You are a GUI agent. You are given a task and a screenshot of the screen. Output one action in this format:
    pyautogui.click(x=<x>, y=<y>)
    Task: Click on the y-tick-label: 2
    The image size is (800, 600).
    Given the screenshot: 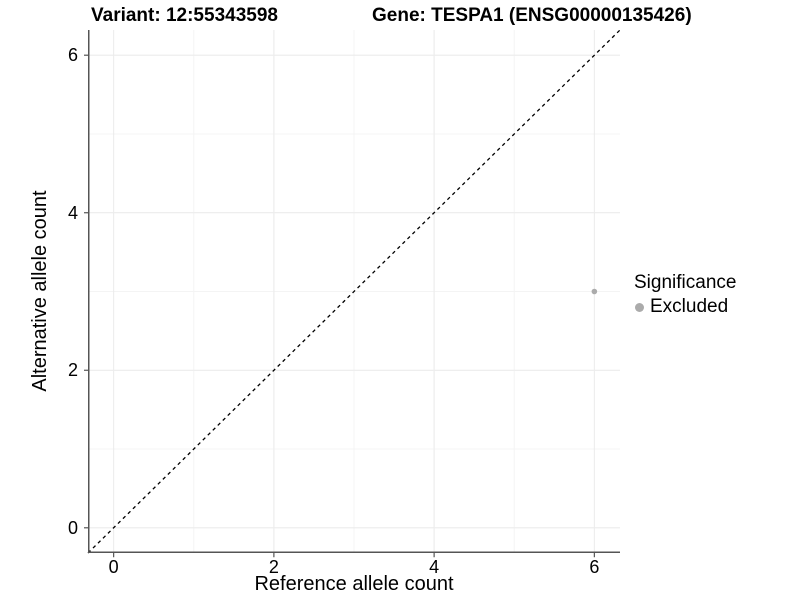 What is the action you would take?
    pyautogui.click(x=72, y=370)
    